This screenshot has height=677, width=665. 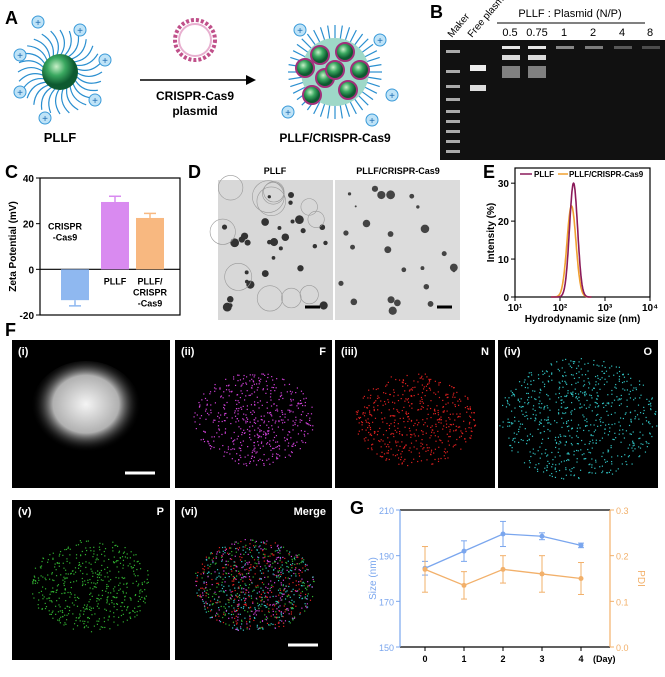 I want to click on ladder-band, so click(x=453, y=121).